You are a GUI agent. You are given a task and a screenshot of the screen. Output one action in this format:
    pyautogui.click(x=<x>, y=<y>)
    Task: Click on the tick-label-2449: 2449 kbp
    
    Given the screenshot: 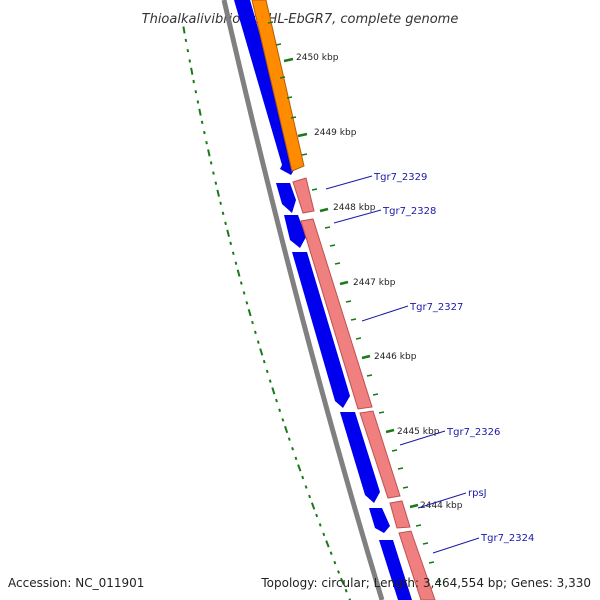 What is the action you would take?
    pyautogui.click(x=335, y=133)
    